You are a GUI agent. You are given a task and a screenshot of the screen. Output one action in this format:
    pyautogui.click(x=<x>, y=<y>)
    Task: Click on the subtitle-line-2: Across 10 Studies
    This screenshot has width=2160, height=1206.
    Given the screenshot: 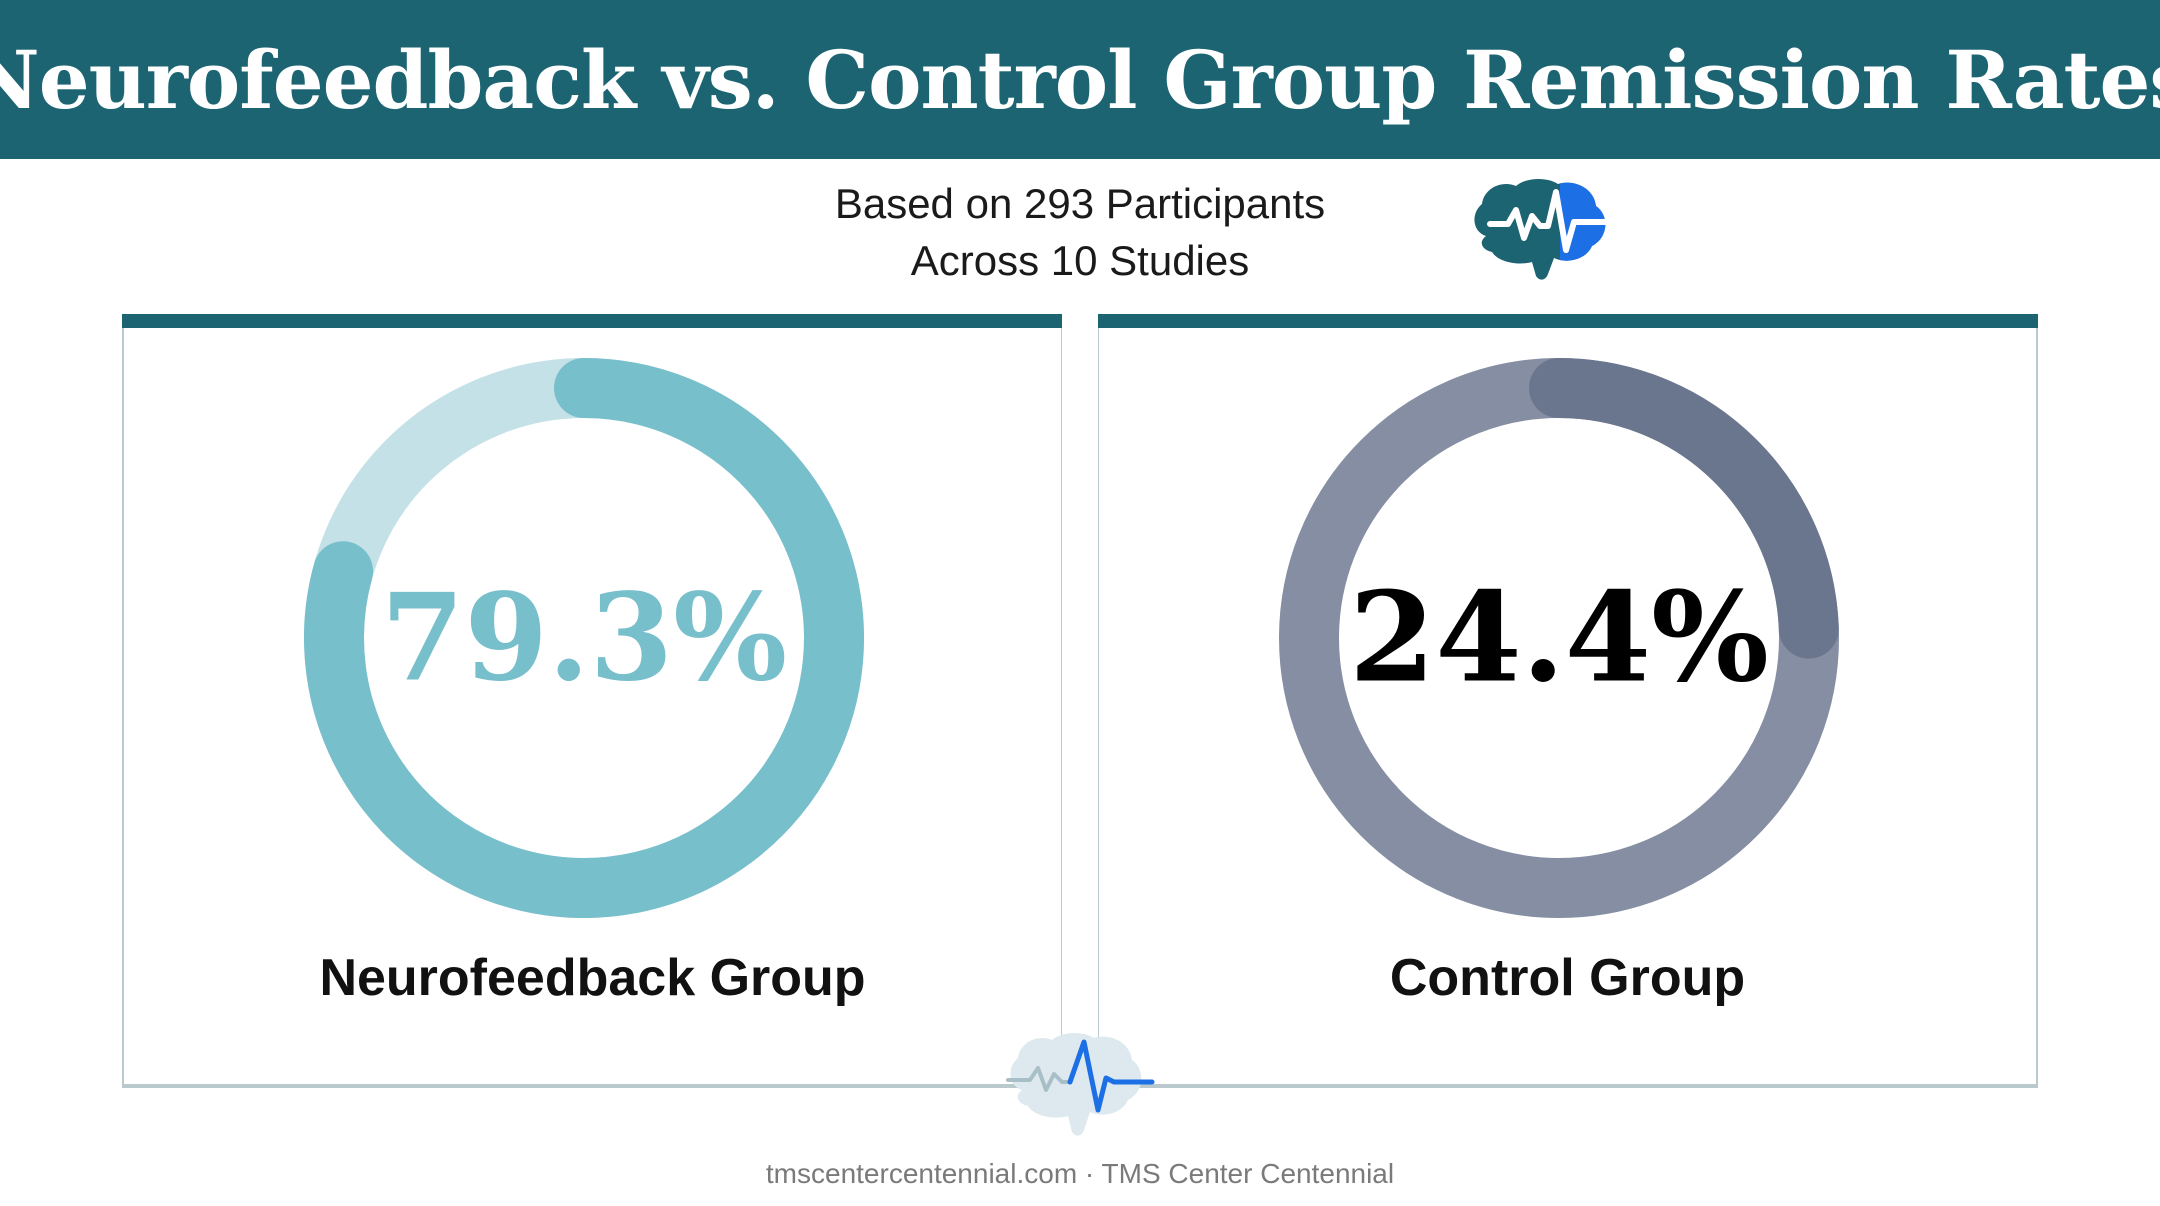 What is the action you would take?
    pyautogui.click(x=1080, y=260)
    